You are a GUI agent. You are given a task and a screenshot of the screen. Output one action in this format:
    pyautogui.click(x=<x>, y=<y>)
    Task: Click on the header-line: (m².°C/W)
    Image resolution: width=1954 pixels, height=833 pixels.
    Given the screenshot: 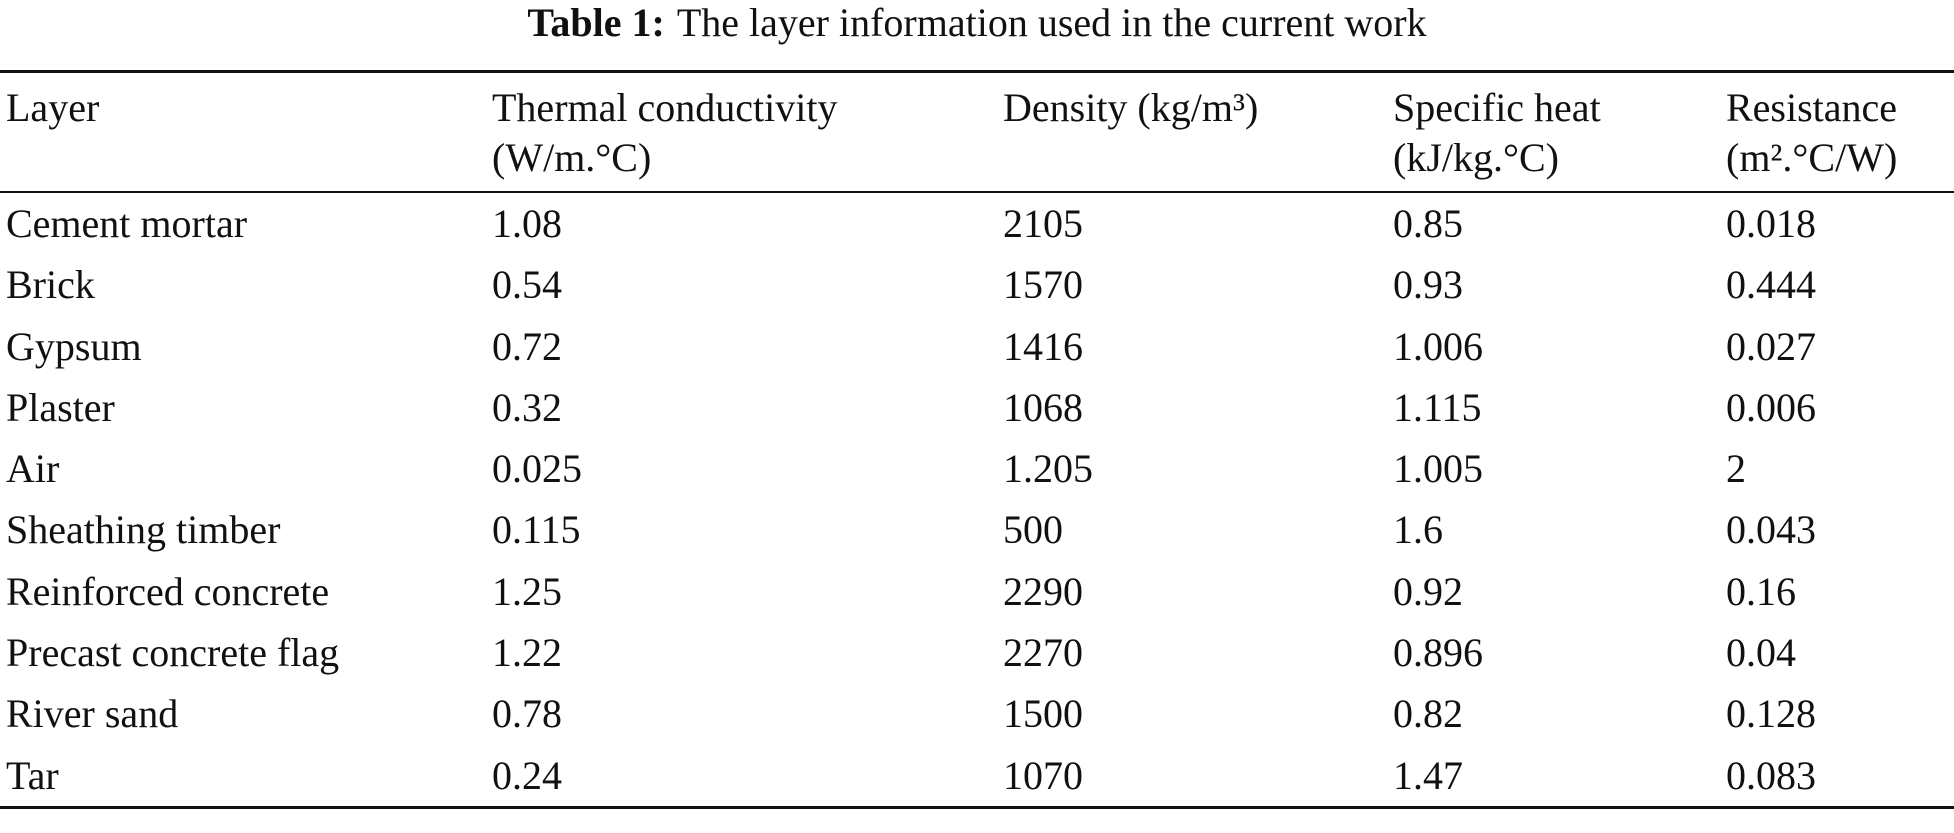 What is the action you would take?
    pyautogui.click(x=1812, y=157)
    